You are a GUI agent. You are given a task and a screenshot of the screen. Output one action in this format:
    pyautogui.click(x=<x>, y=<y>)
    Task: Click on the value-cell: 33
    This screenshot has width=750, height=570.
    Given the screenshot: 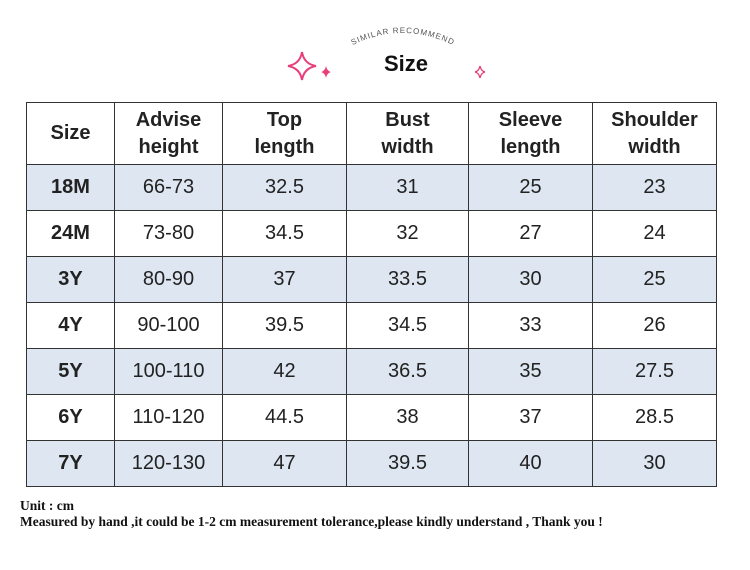 What is the action you would take?
    pyautogui.click(x=530, y=325)
    